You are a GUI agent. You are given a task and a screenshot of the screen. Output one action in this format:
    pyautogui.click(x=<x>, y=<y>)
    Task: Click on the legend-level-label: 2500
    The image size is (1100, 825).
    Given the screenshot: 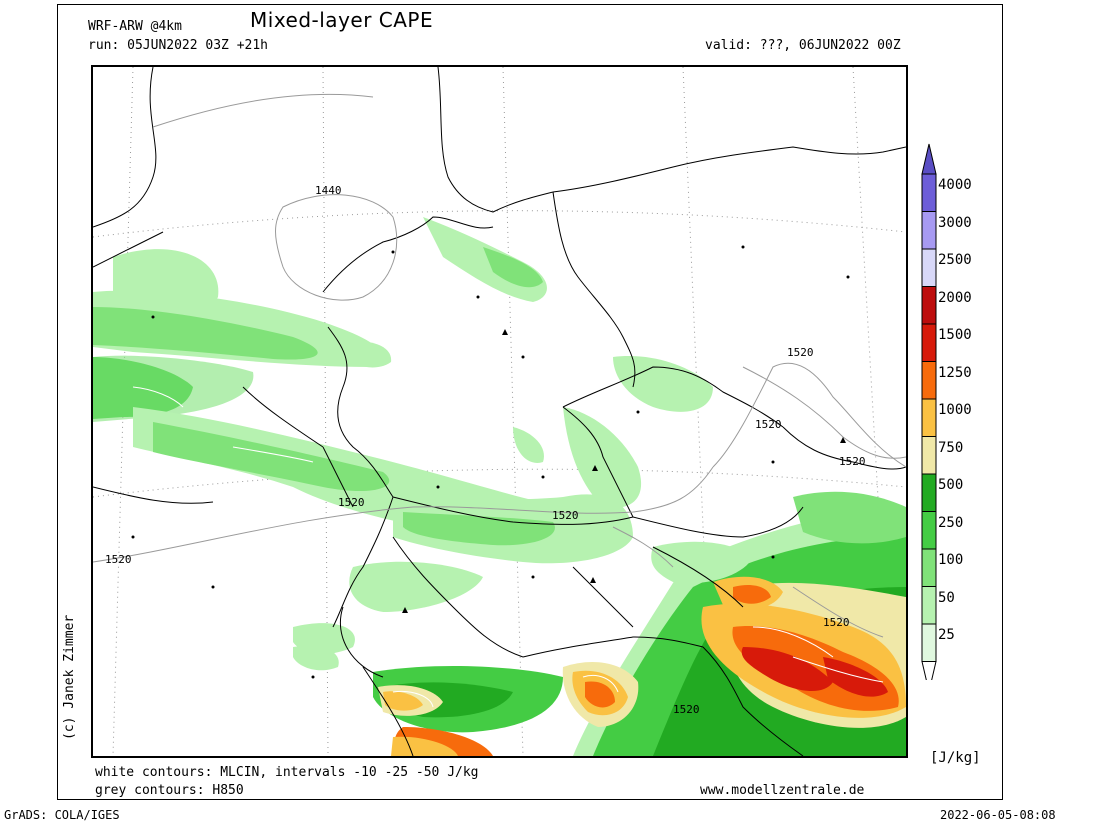 What is the action you would take?
    pyautogui.click(x=955, y=260)
    